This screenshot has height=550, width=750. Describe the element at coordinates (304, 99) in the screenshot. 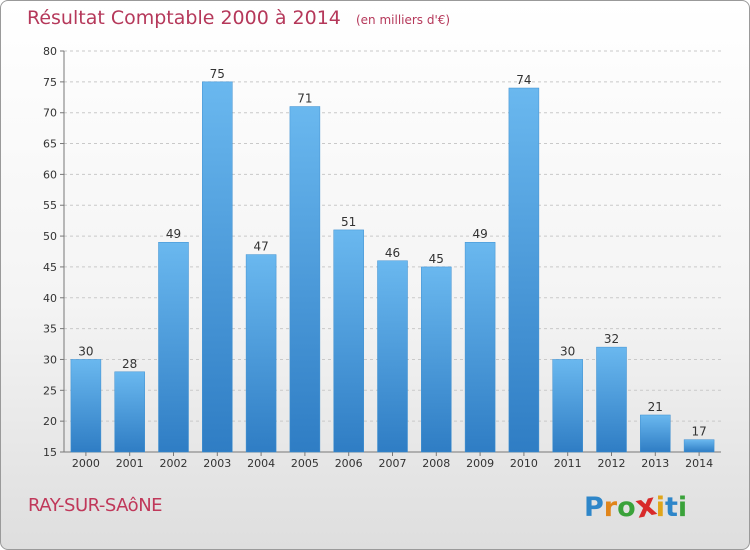

I see `data-label: 71` at that location.